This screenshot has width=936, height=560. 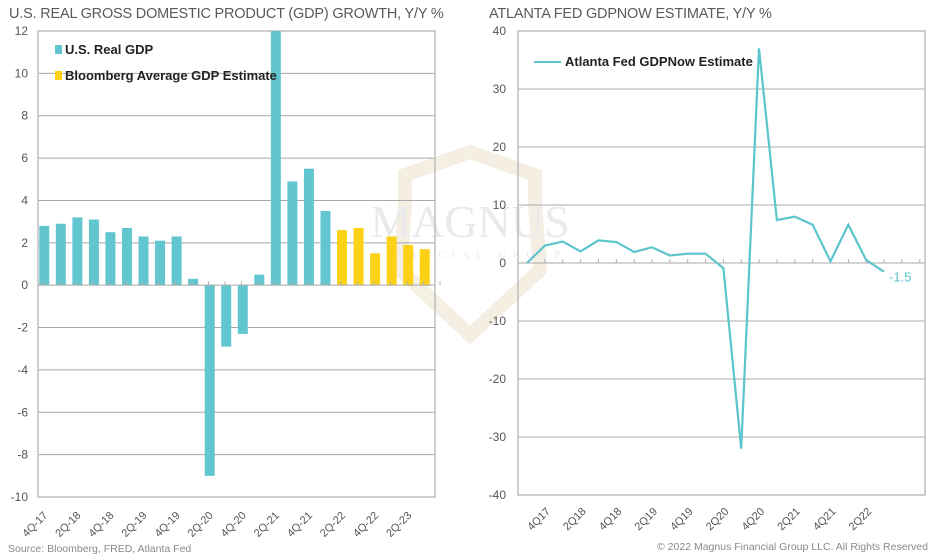 What do you see at coordinates (22, 412) in the screenshot?
I see `y-tick-label: -6` at bounding box center [22, 412].